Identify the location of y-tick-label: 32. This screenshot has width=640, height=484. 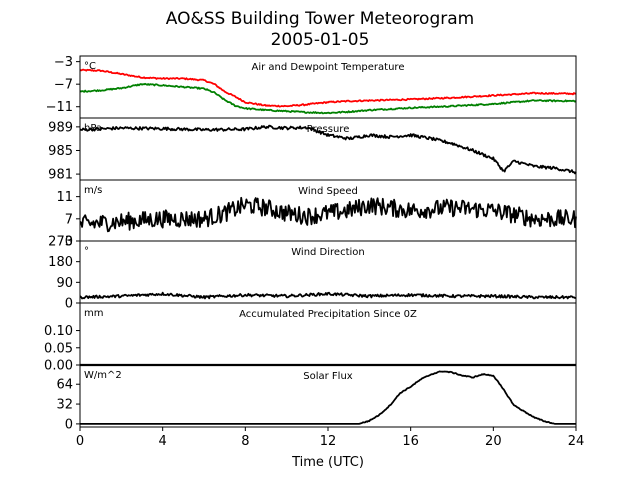
(64, 405).